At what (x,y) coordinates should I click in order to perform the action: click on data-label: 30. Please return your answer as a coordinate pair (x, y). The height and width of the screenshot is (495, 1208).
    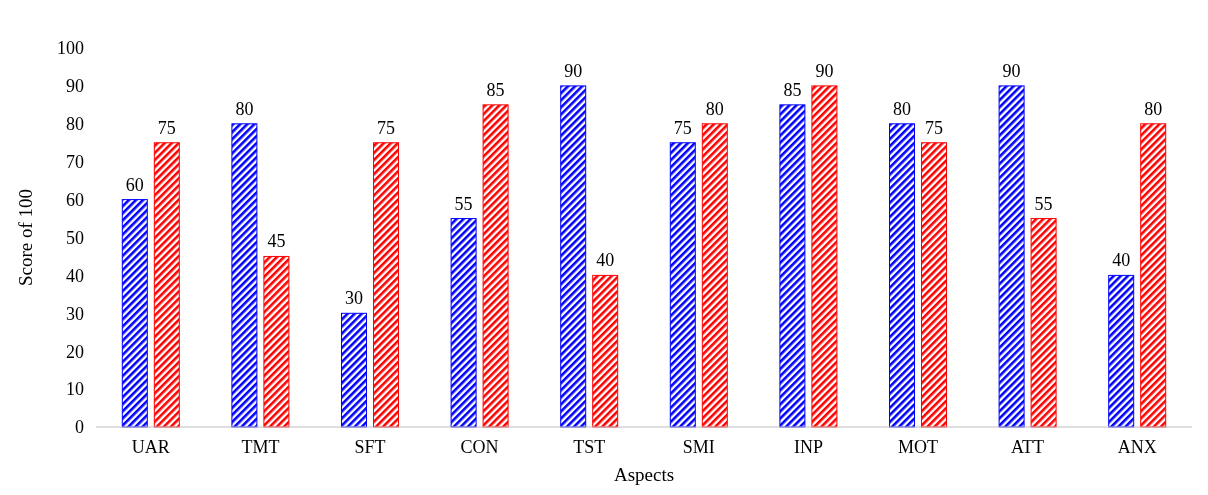
    Looking at the image, I should click on (354, 298).